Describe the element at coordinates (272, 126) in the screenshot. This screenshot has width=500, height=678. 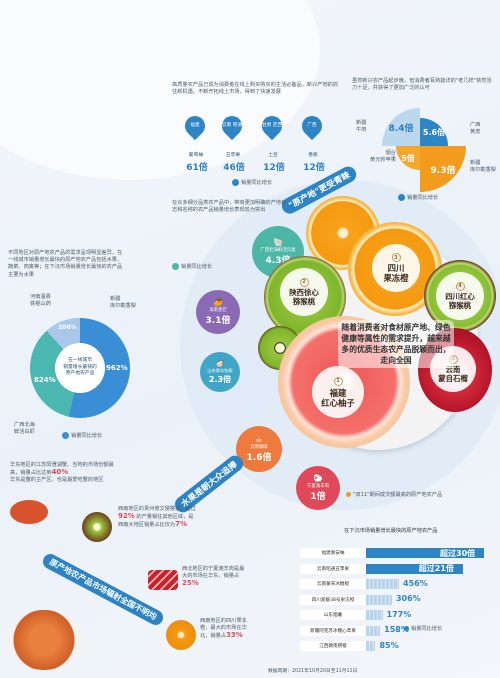
I see `map-pin-gansu: 甘肃 定西` at that location.